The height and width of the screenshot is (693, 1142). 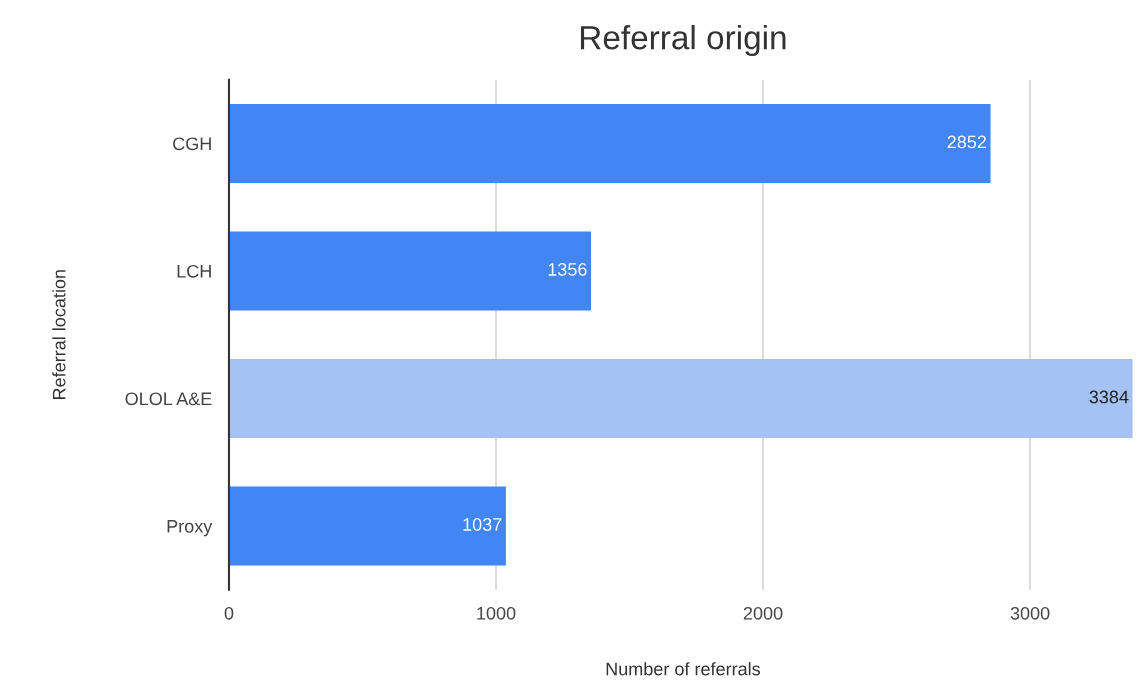 What do you see at coordinates (1109, 397) in the screenshot?
I see `data-label: 3384` at bounding box center [1109, 397].